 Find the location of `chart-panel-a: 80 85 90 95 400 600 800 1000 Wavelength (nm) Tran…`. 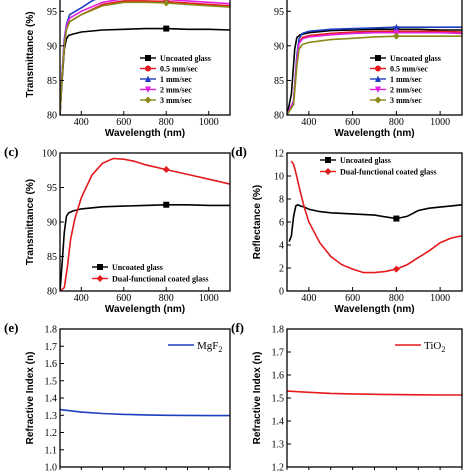

chart-panel-a: 80 85 90 95 400 600 800 1000 Wavelength (nm) Tran… is located at coordinates (128, 69).